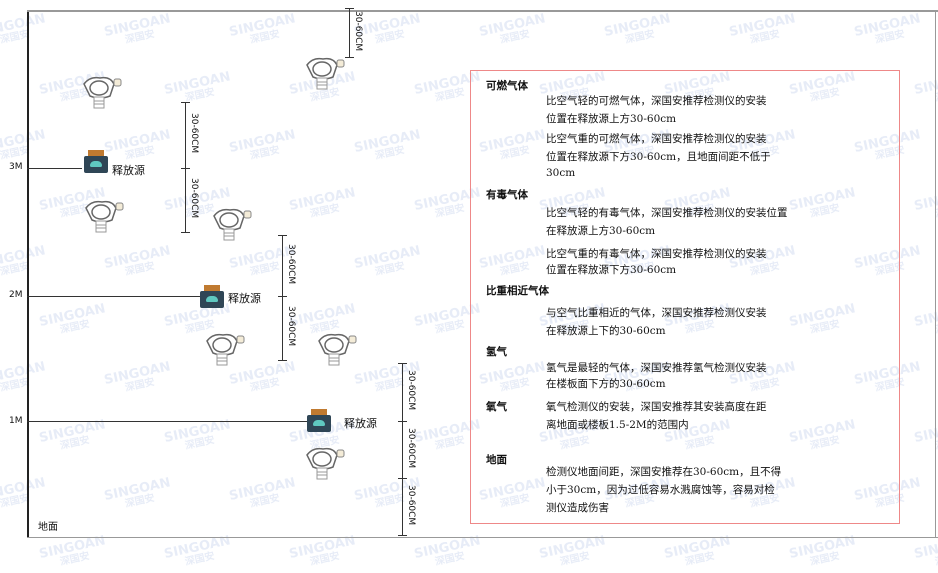 The image size is (938, 573). I want to click on level-2m-label: 2M, so click(16, 295).